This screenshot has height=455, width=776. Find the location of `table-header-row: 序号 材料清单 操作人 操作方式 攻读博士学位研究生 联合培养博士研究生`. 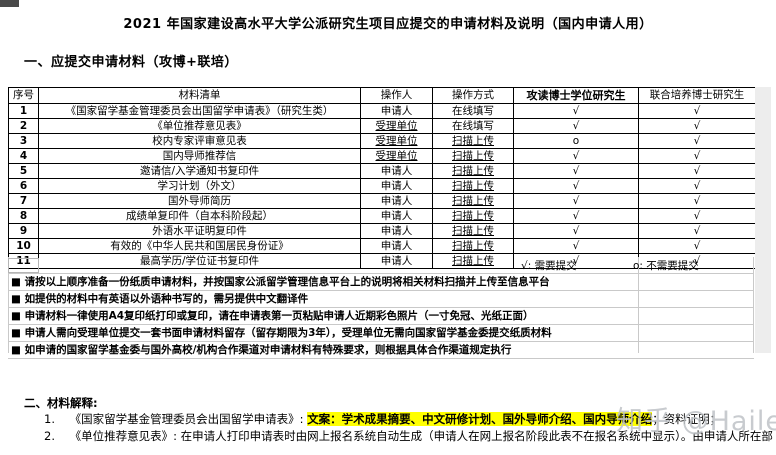

table-header-row: 序号 材料清单 操作人 操作方式 攻读博士学位研究生 联合培养博士研究生 is located at coordinates (382, 95).